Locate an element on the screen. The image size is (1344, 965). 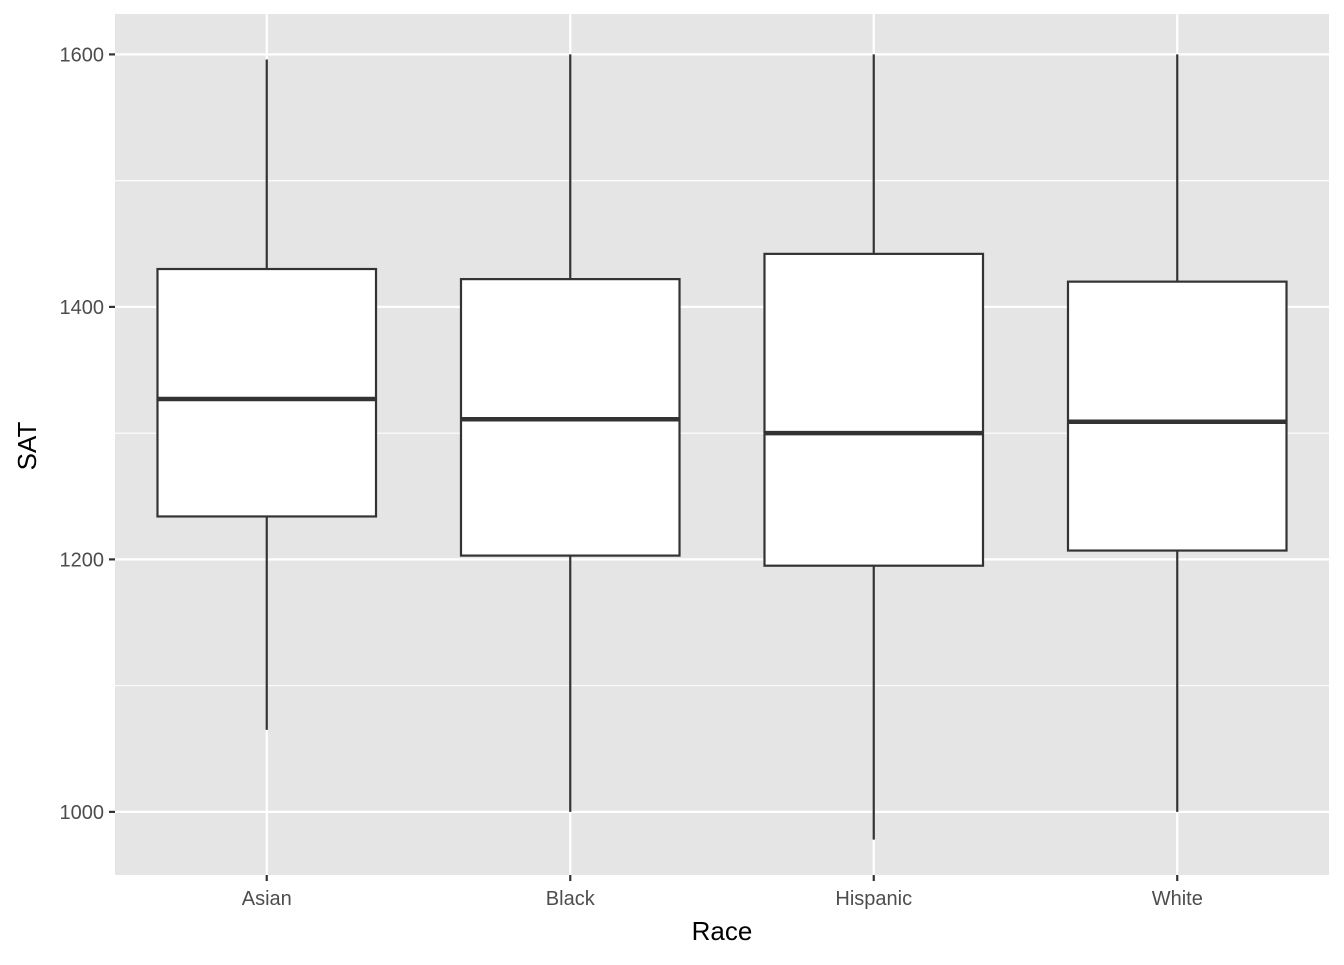
box-hispanic is located at coordinates (874, 447).